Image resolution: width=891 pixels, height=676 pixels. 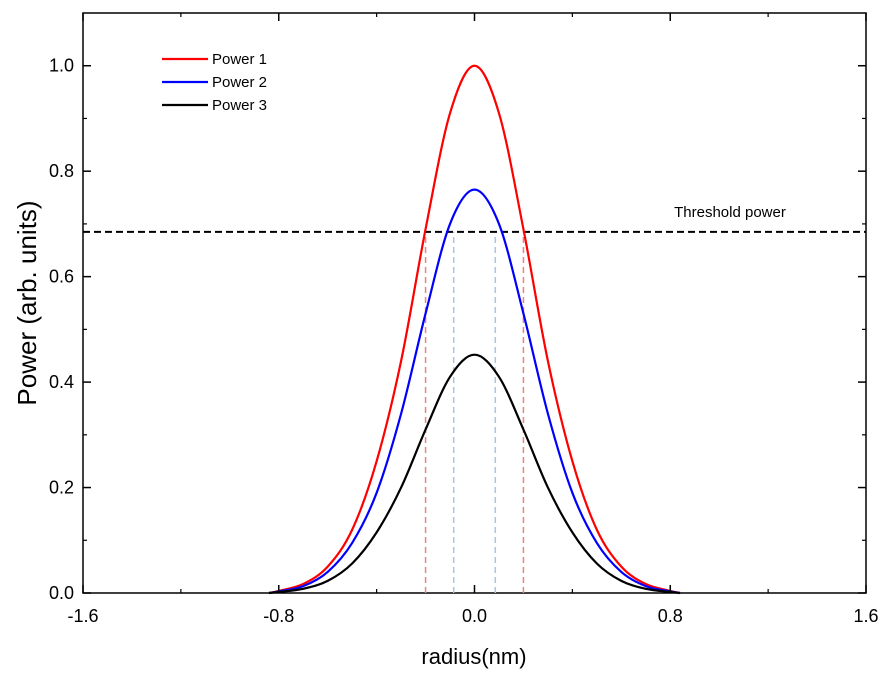 What do you see at coordinates (82, 616) in the screenshot?
I see `x-tick-label: -1.6` at bounding box center [82, 616].